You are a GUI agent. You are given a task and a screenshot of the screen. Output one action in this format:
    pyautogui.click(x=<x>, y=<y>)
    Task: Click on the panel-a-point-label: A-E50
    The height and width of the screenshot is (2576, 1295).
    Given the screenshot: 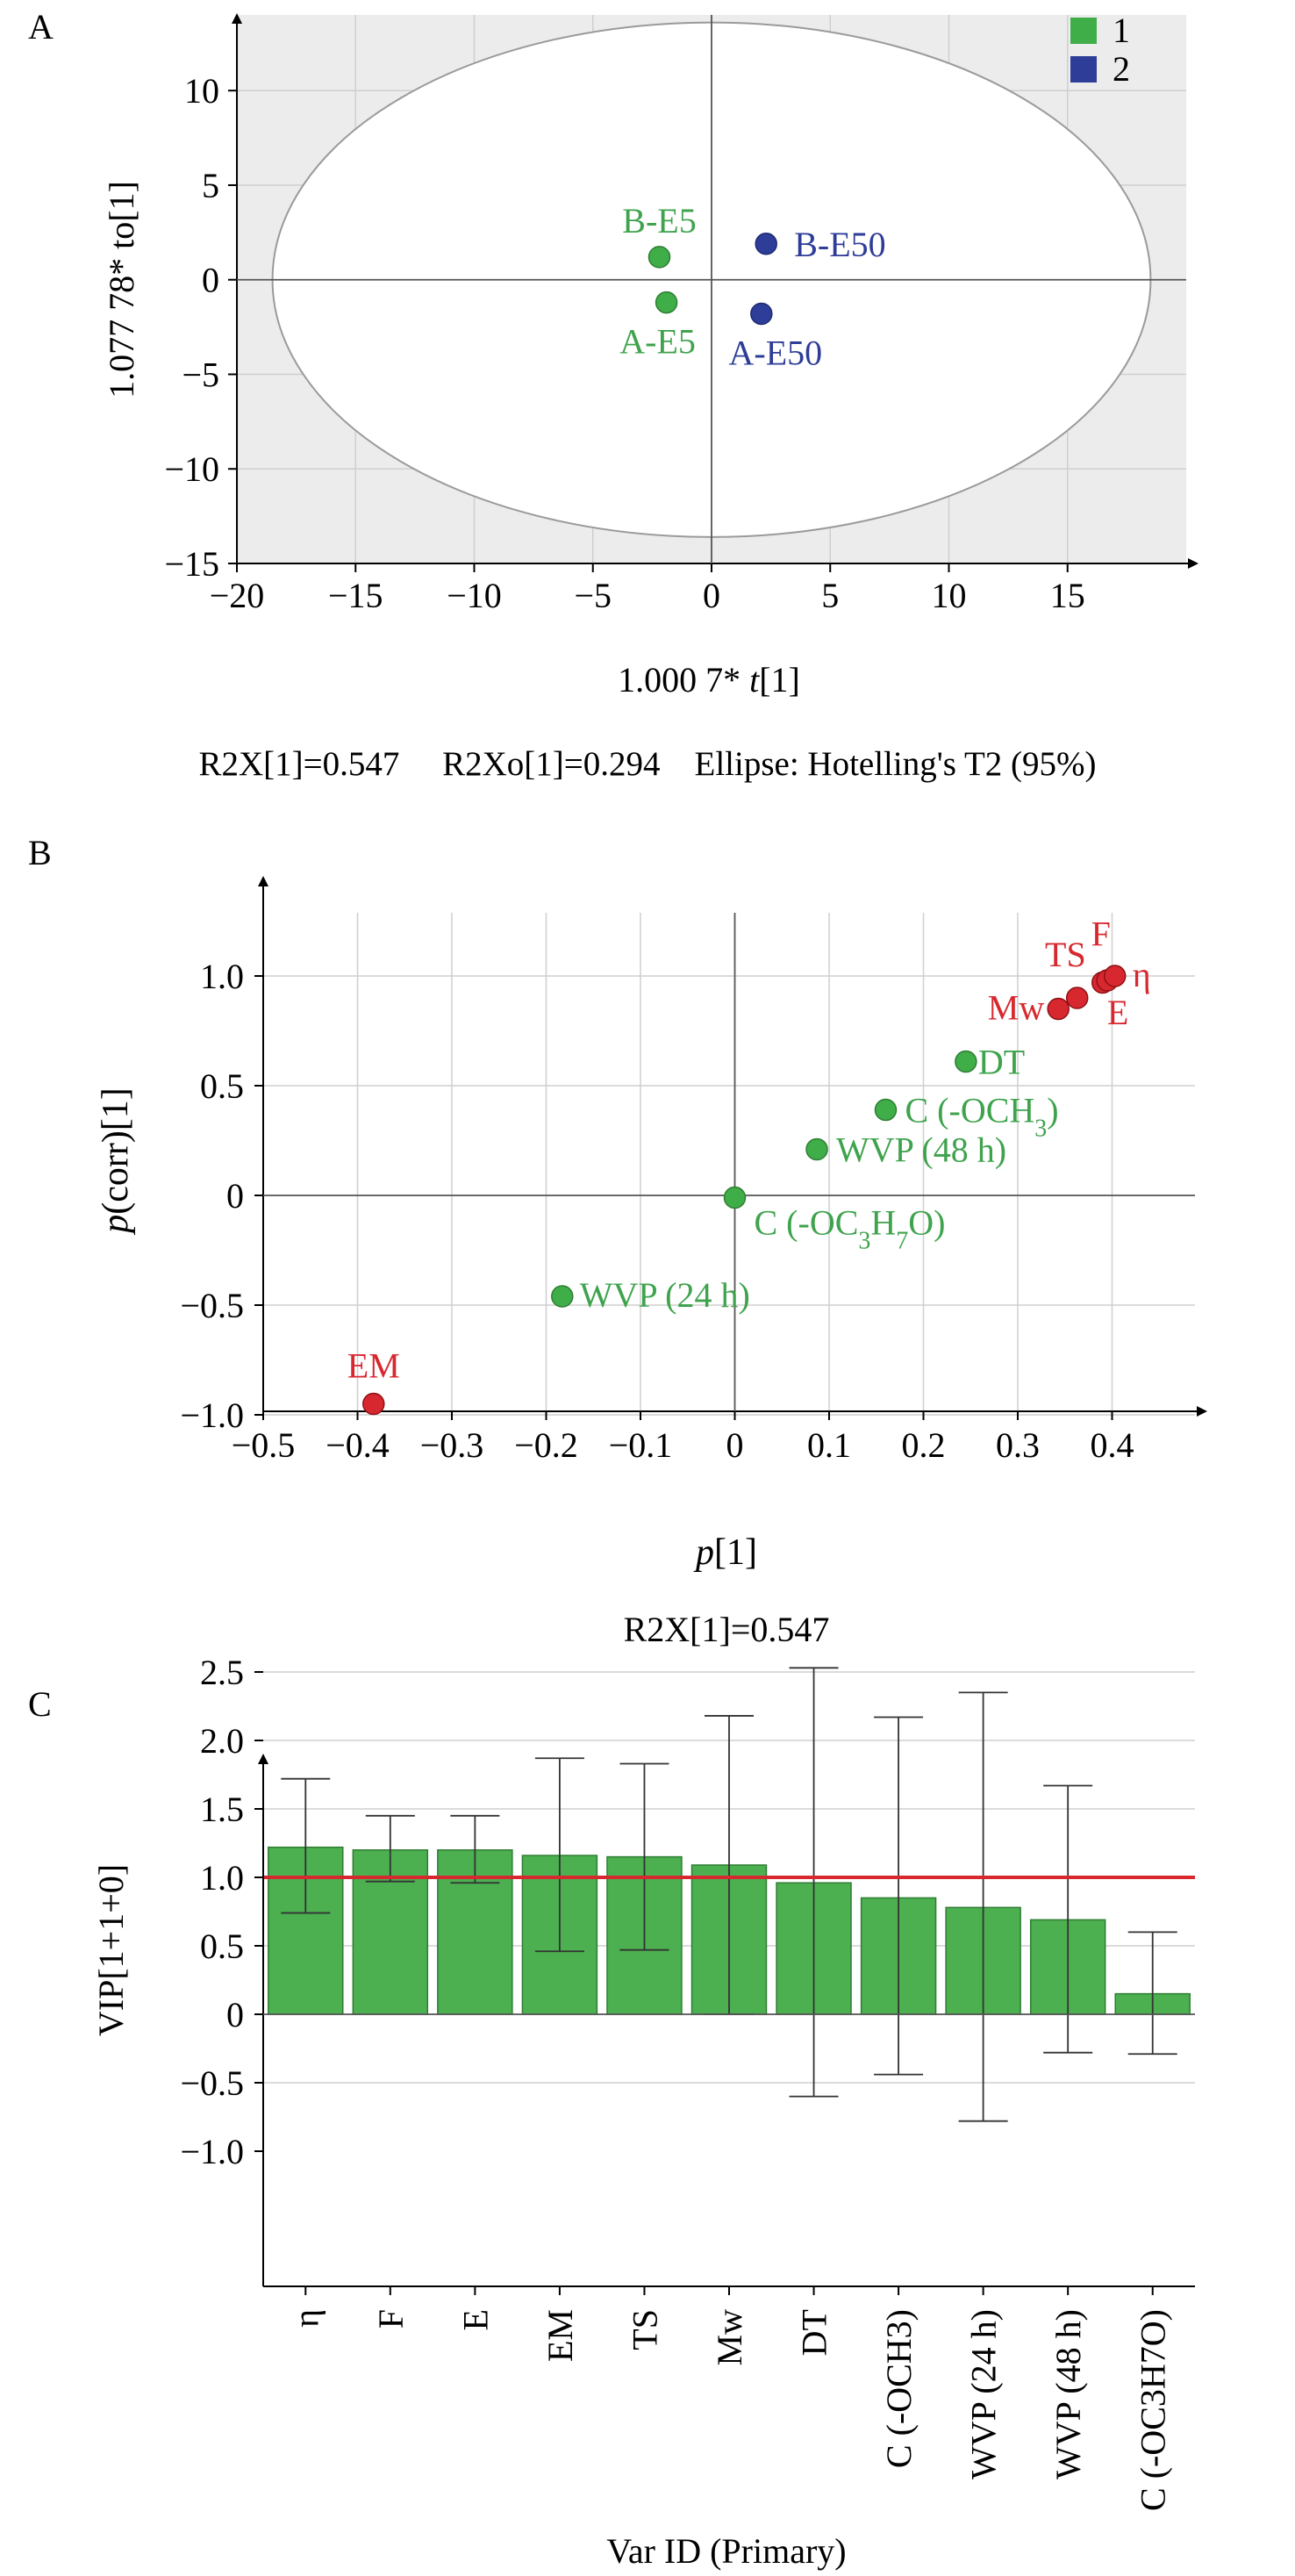 What is the action you would take?
    pyautogui.click(x=775, y=353)
    